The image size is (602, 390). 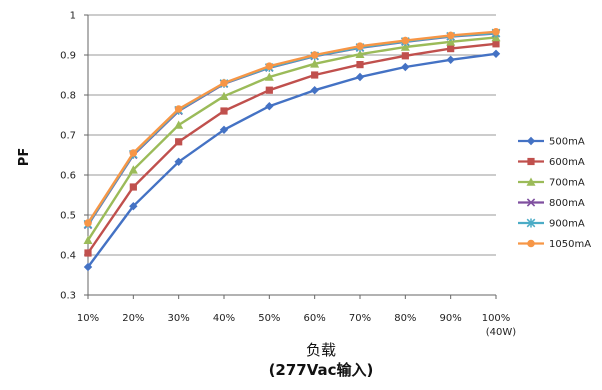 I want to click on legend-item: 1050mA, so click(x=554, y=244).